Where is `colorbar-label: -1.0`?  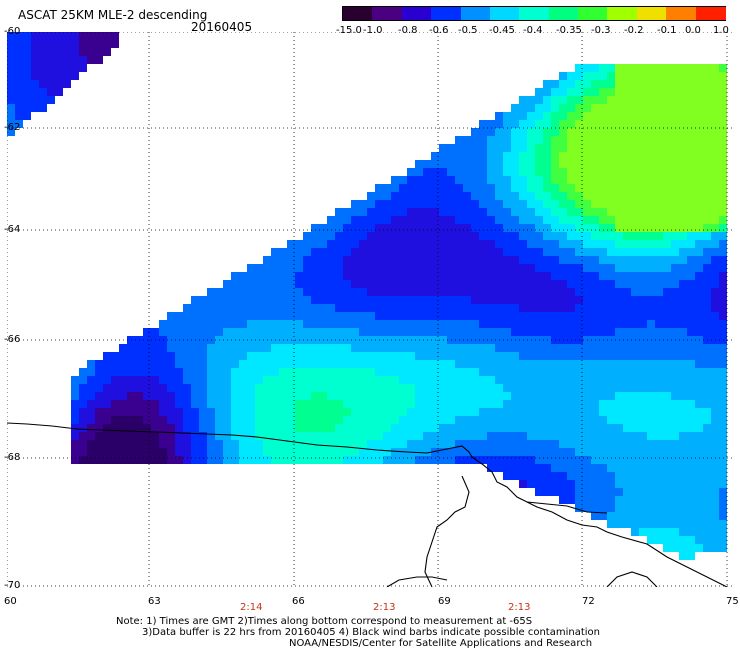
colorbar-label: -1.0 is located at coordinates (373, 30).